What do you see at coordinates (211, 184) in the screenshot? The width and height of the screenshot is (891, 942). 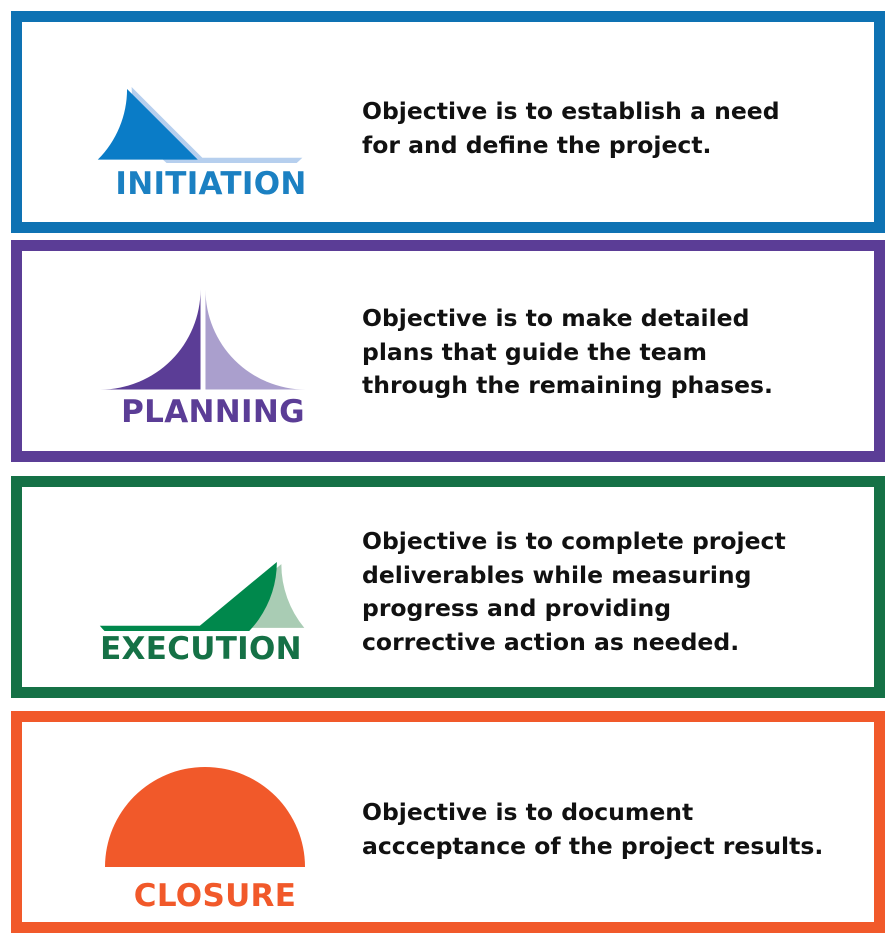 I see `phase-name-initiation: INITIATION` at bounding box center [211, 184].